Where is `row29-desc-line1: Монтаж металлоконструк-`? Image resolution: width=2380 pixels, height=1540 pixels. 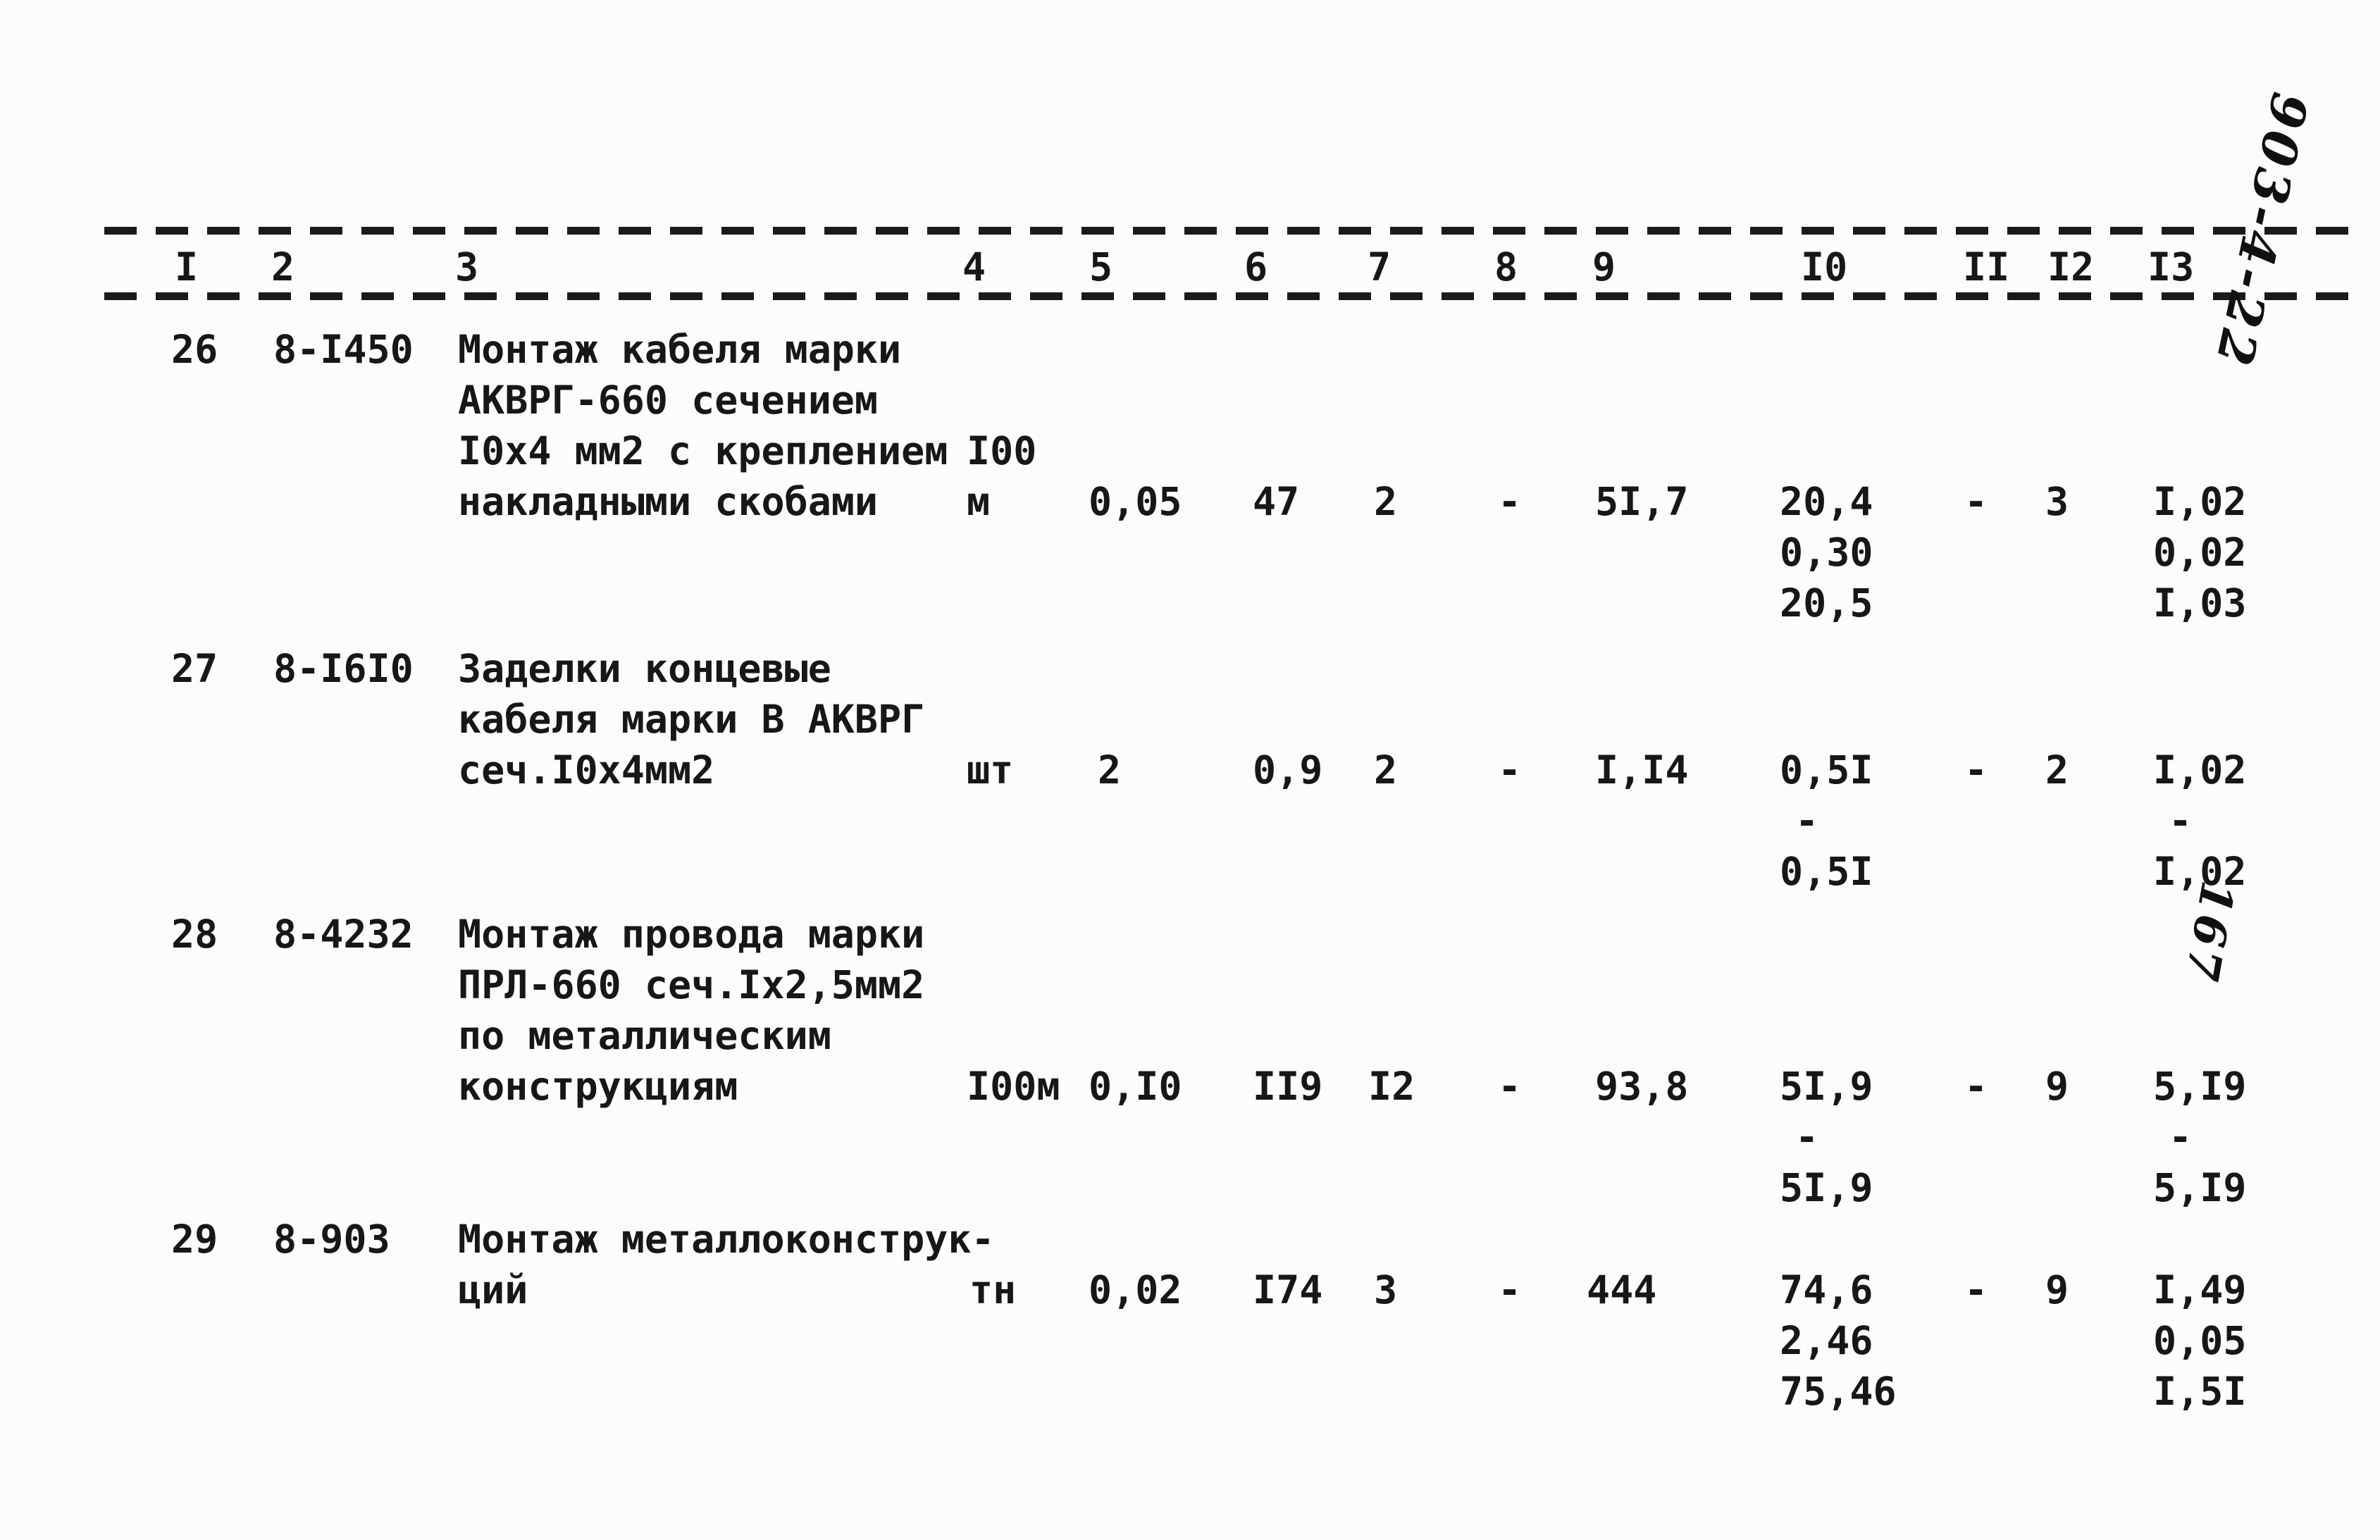
row29-desc-line1: Монтаж металлоконструк- is located at coordinates (726, 1239).